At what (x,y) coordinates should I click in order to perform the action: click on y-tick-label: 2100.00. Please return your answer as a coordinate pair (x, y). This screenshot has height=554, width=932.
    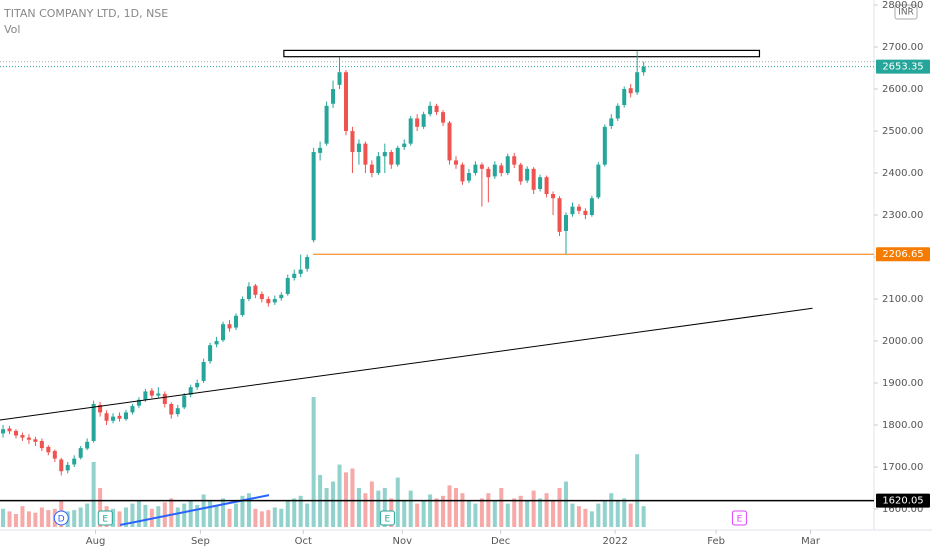
    Looking at the image, I should click on (902, 299).